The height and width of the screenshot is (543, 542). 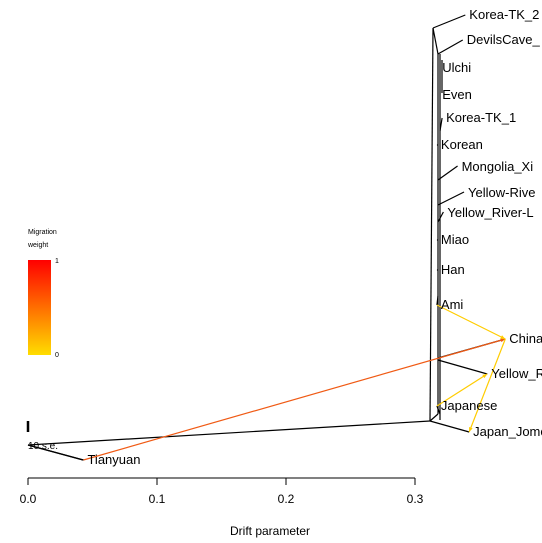 What do you see at coordinates (456, 67) in the screenshot?
I see `leaf-label-ulchi: Ulchi` at bounding box center [456, 67].